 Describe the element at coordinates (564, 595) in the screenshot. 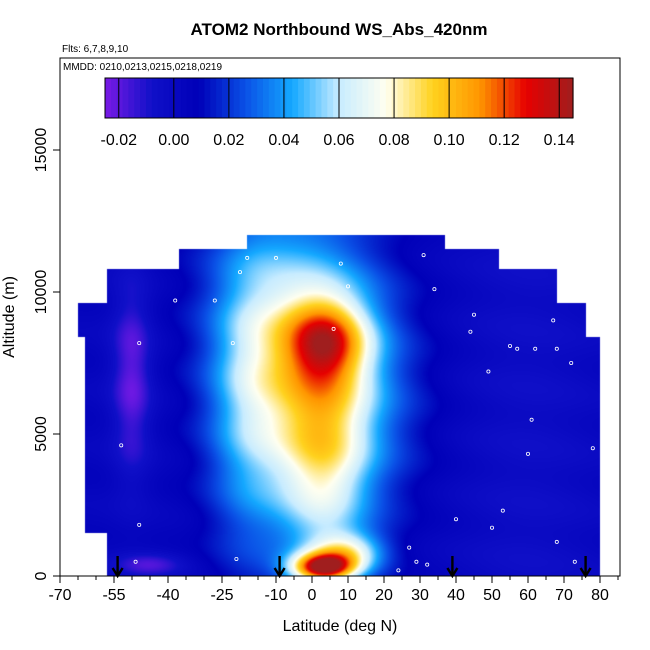

I see `x-tick-label: 70` at that location.